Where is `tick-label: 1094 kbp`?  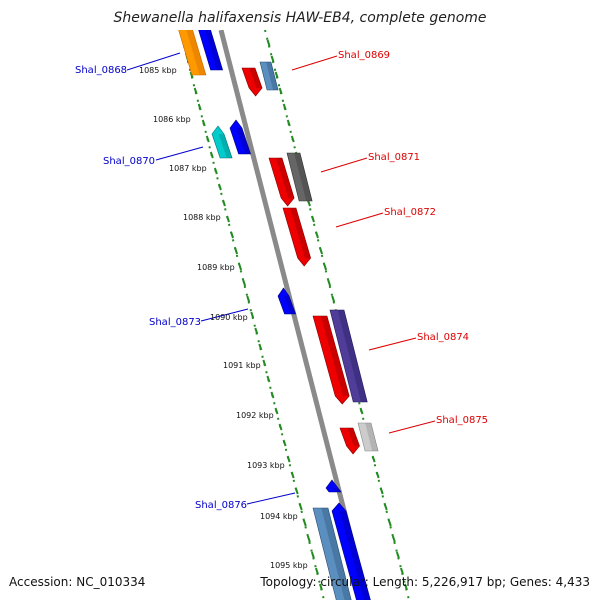
tick-label: 1094 kbp is located at coordinates (279, 516).